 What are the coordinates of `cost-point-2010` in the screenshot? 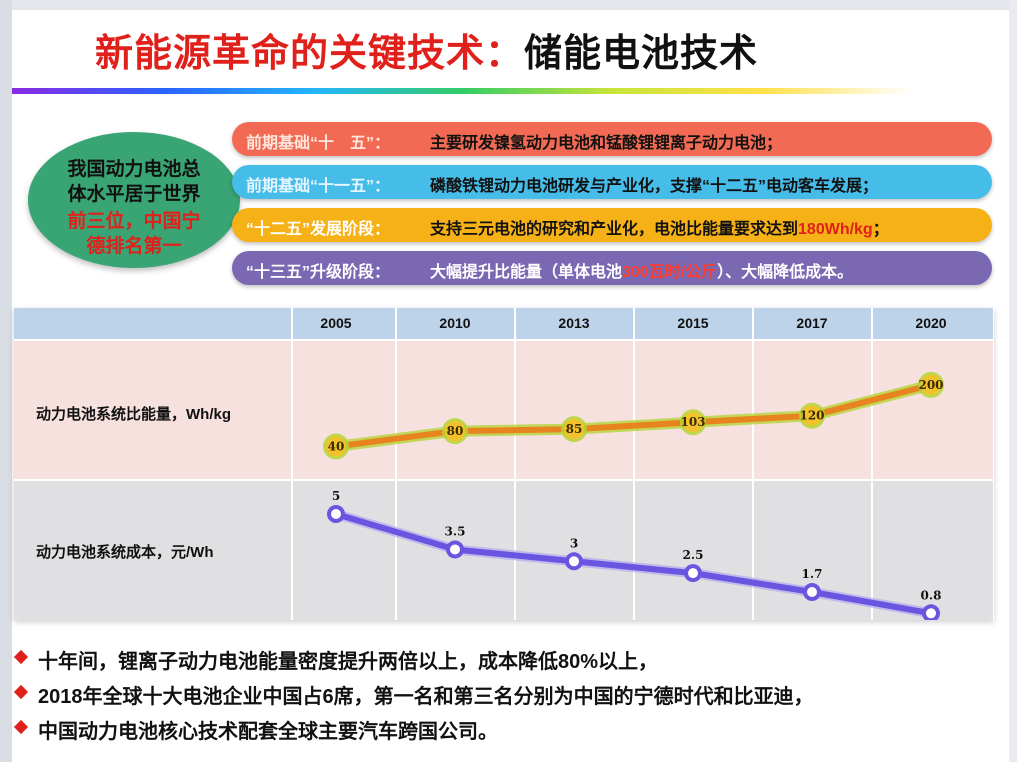 It's located at (455, 549).